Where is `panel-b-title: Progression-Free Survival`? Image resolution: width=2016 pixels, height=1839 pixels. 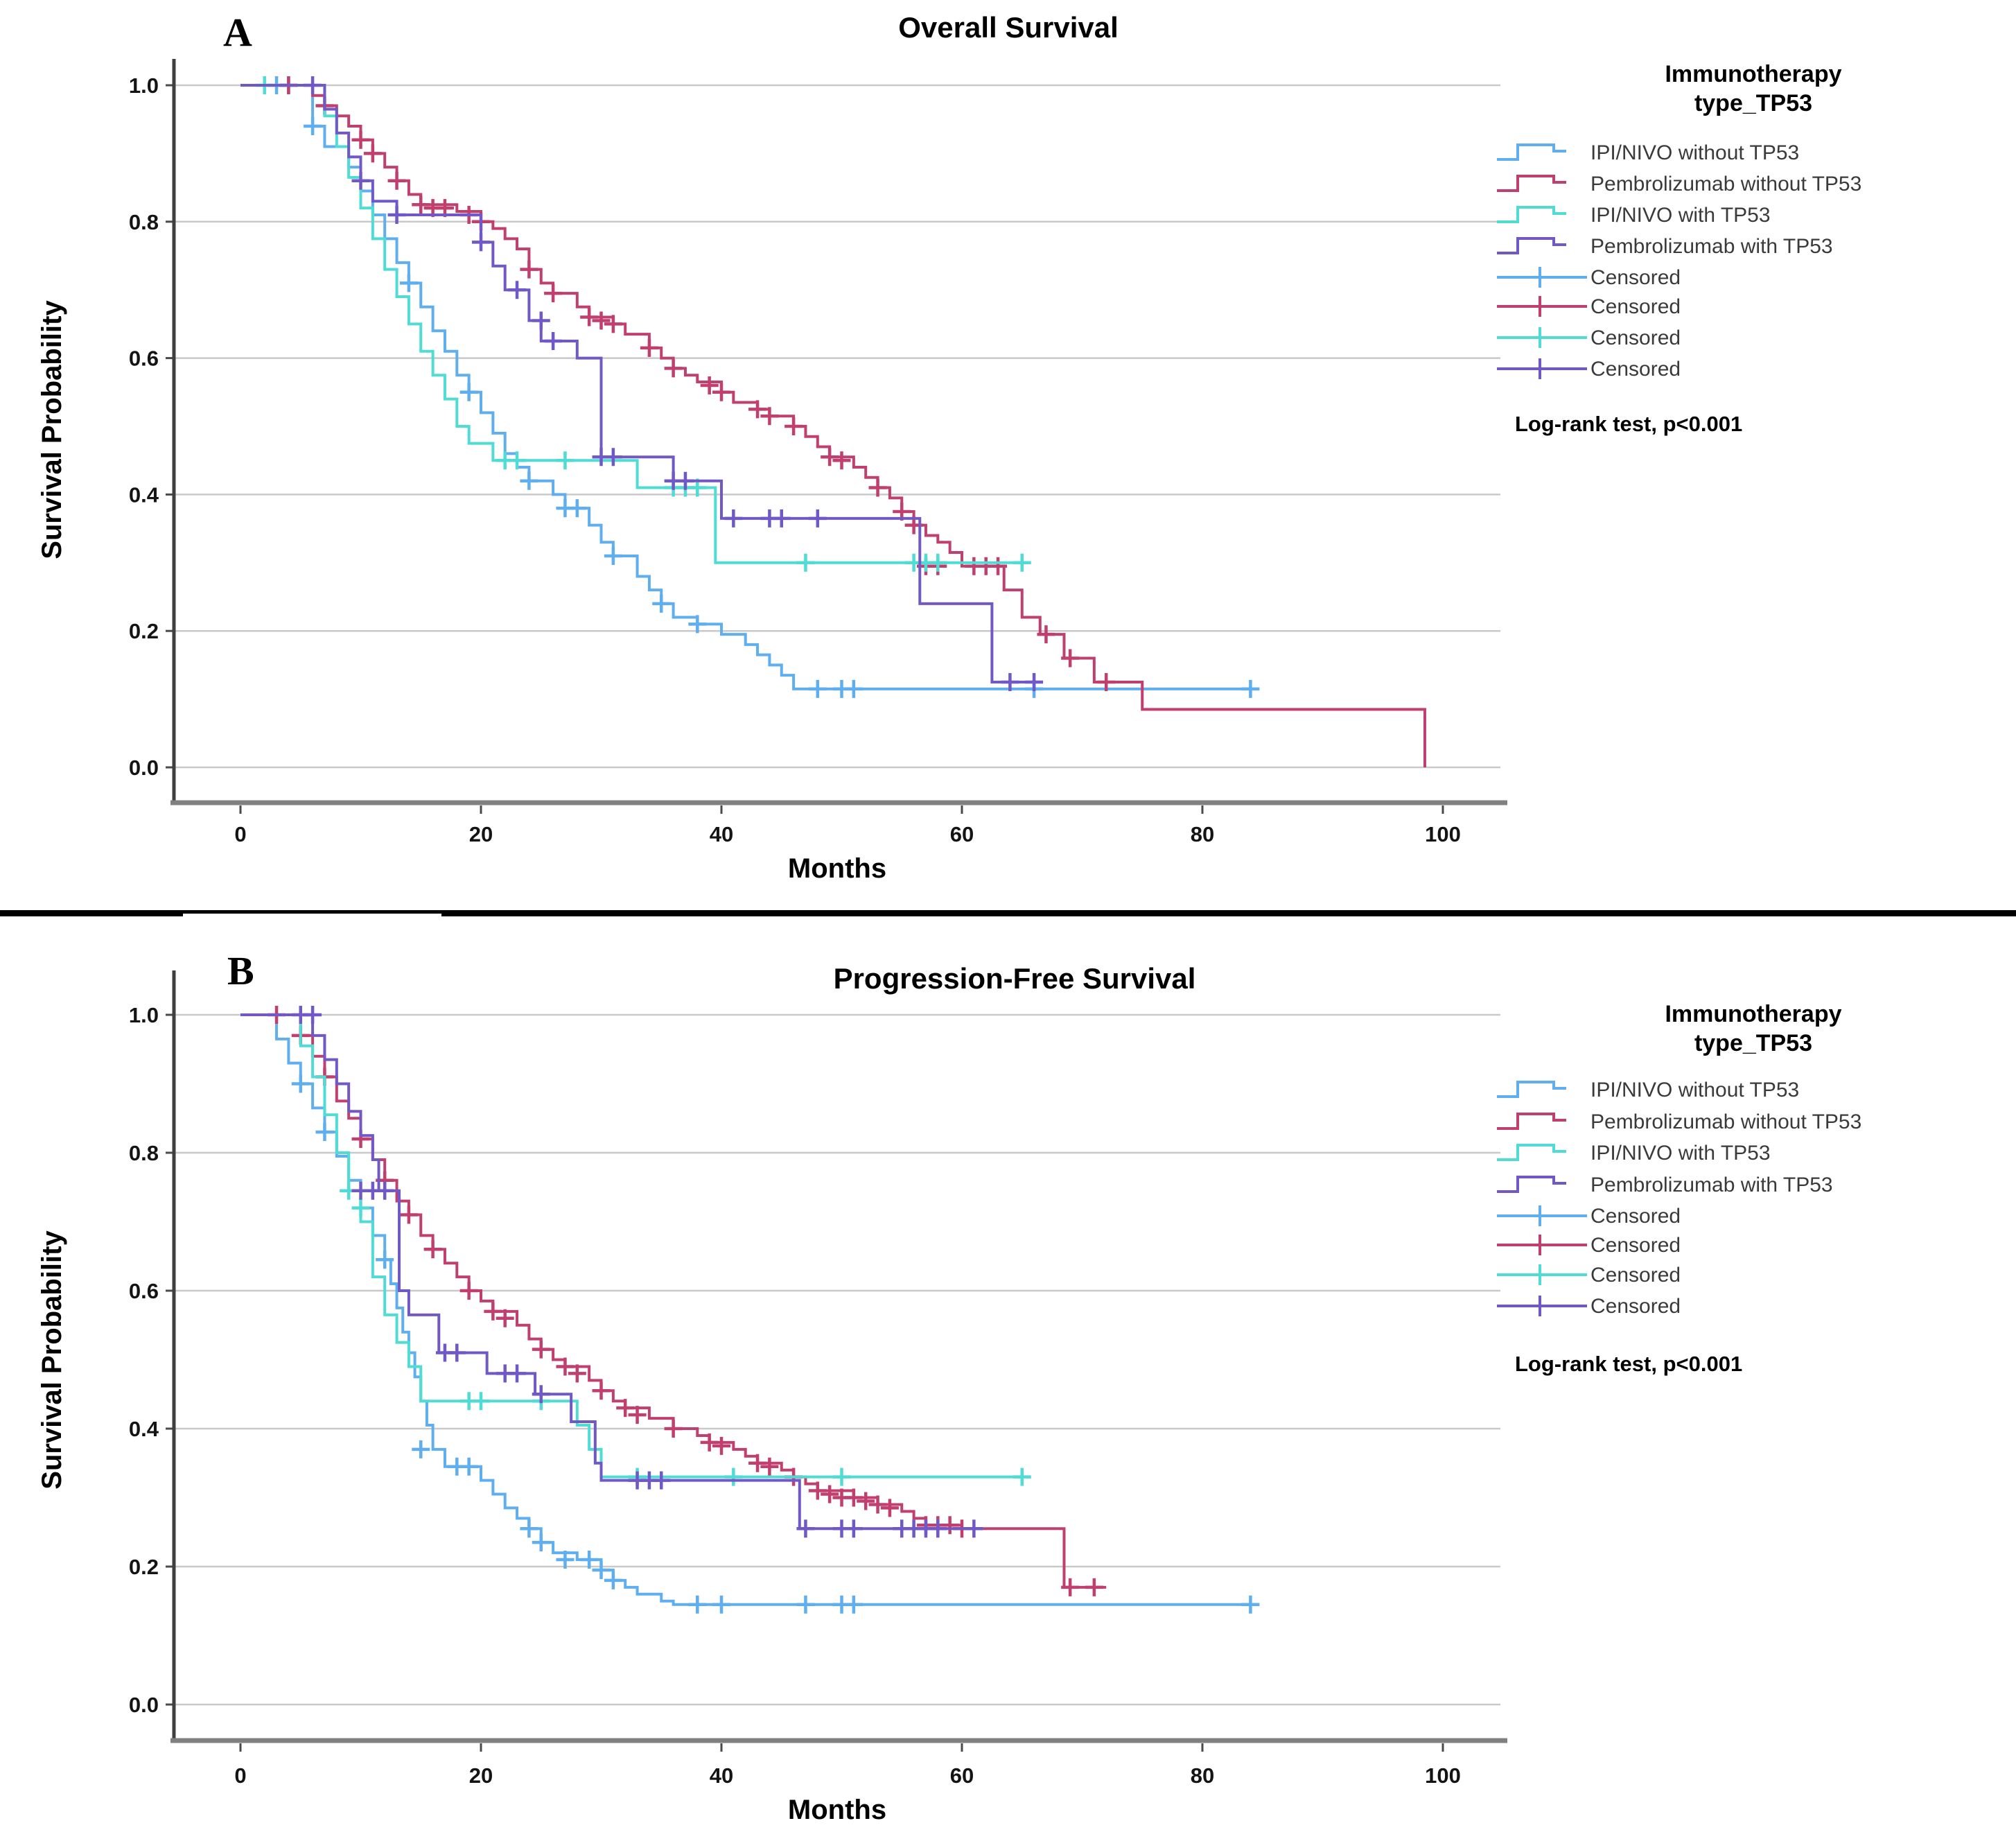 panel-b-title: Progression-Free Survival is located at coordinates (1015, 979).